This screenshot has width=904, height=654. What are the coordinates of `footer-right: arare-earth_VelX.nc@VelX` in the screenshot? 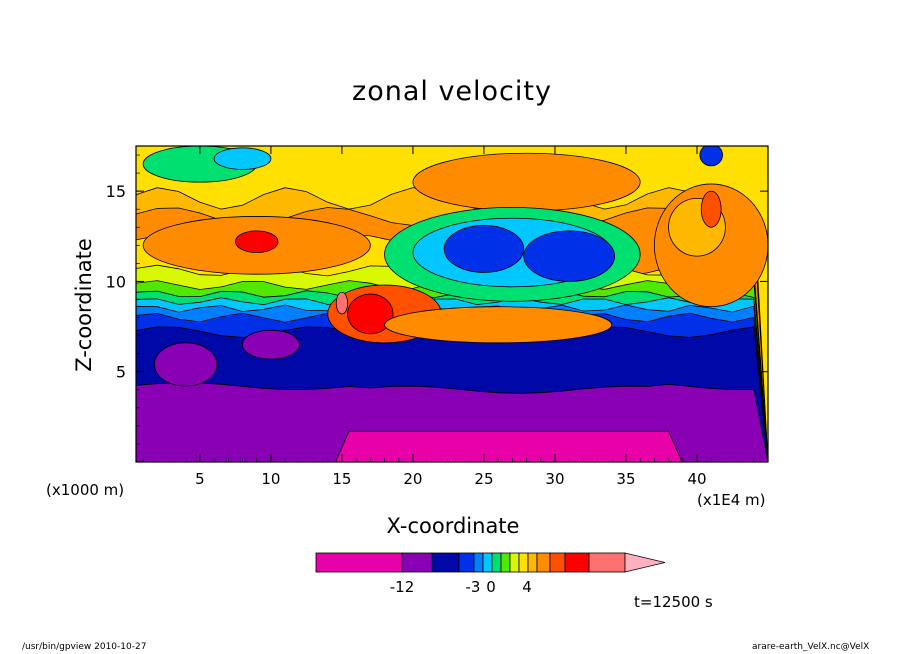 It's located at (811, 647).